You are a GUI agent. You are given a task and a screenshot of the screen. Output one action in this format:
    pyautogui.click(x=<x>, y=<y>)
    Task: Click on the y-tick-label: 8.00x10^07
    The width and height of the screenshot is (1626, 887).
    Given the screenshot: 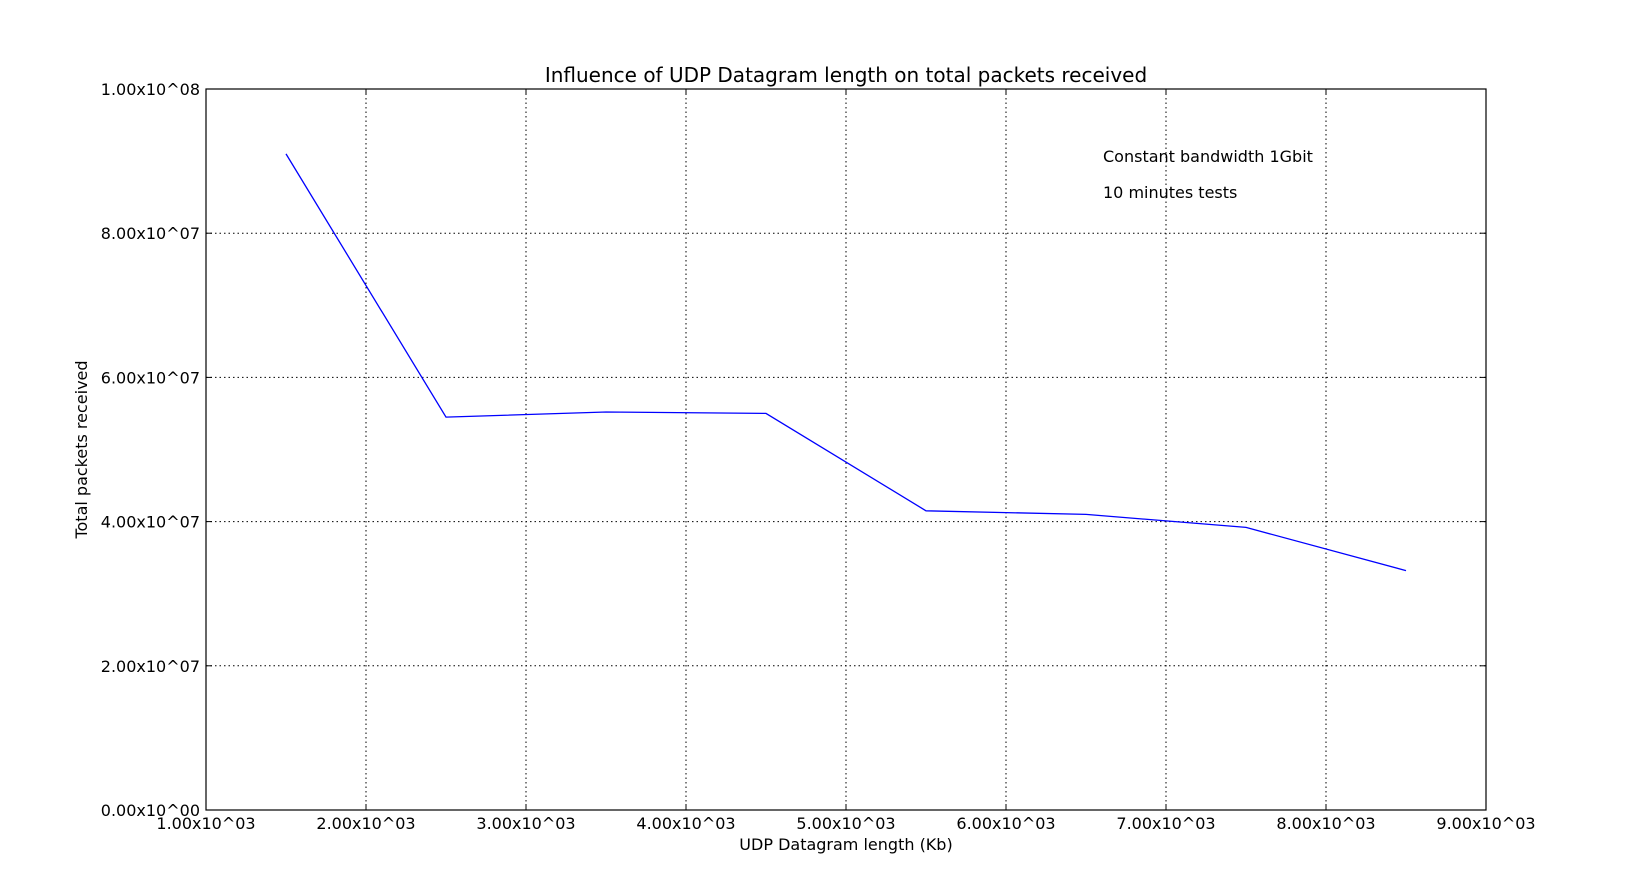 What is the action you would take?
    pyautogui.click(x=150, y=233)
    